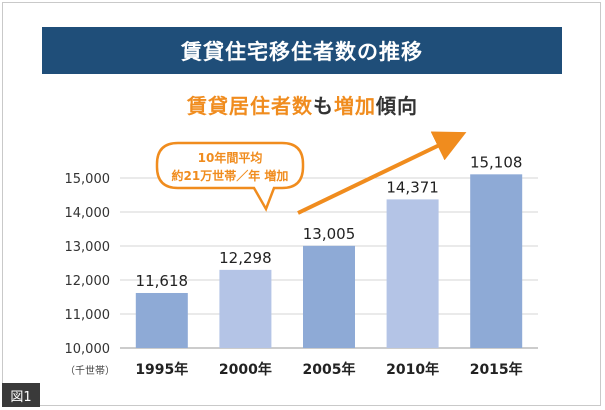 Image resolution: width=605 pixels, height=410 pixels. What do you see at coordinates (412, 187) in the screenshot?
I see `value-label: 14,371` at bounding box center [412, 187].